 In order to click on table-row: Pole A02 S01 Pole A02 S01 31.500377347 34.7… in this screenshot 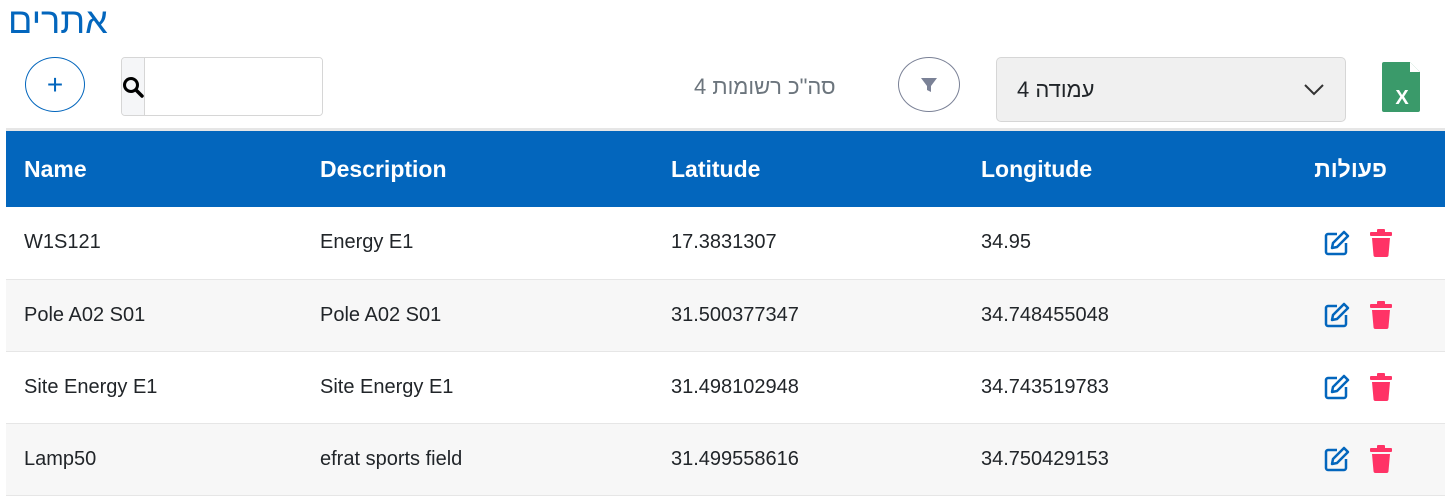, I will do `click(725, 315)`.